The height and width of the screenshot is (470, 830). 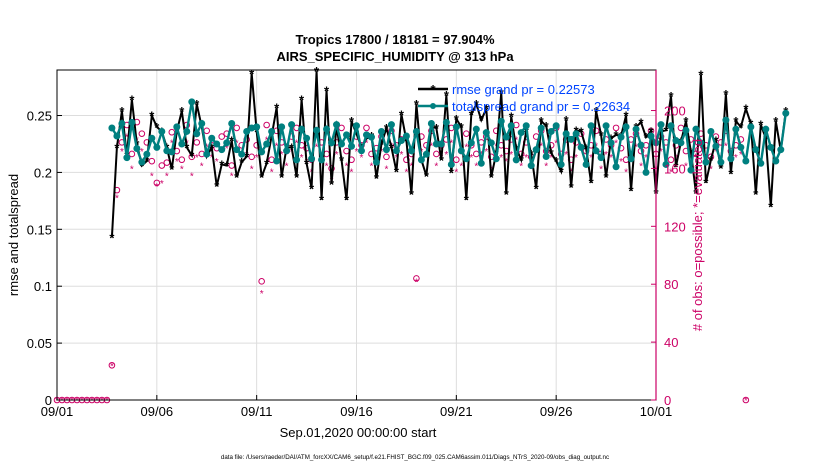 What do you see at coordinates (456, 411) in the screenshot?
I see `x-tick-label: 09/21` at bounding box center [456, 411].